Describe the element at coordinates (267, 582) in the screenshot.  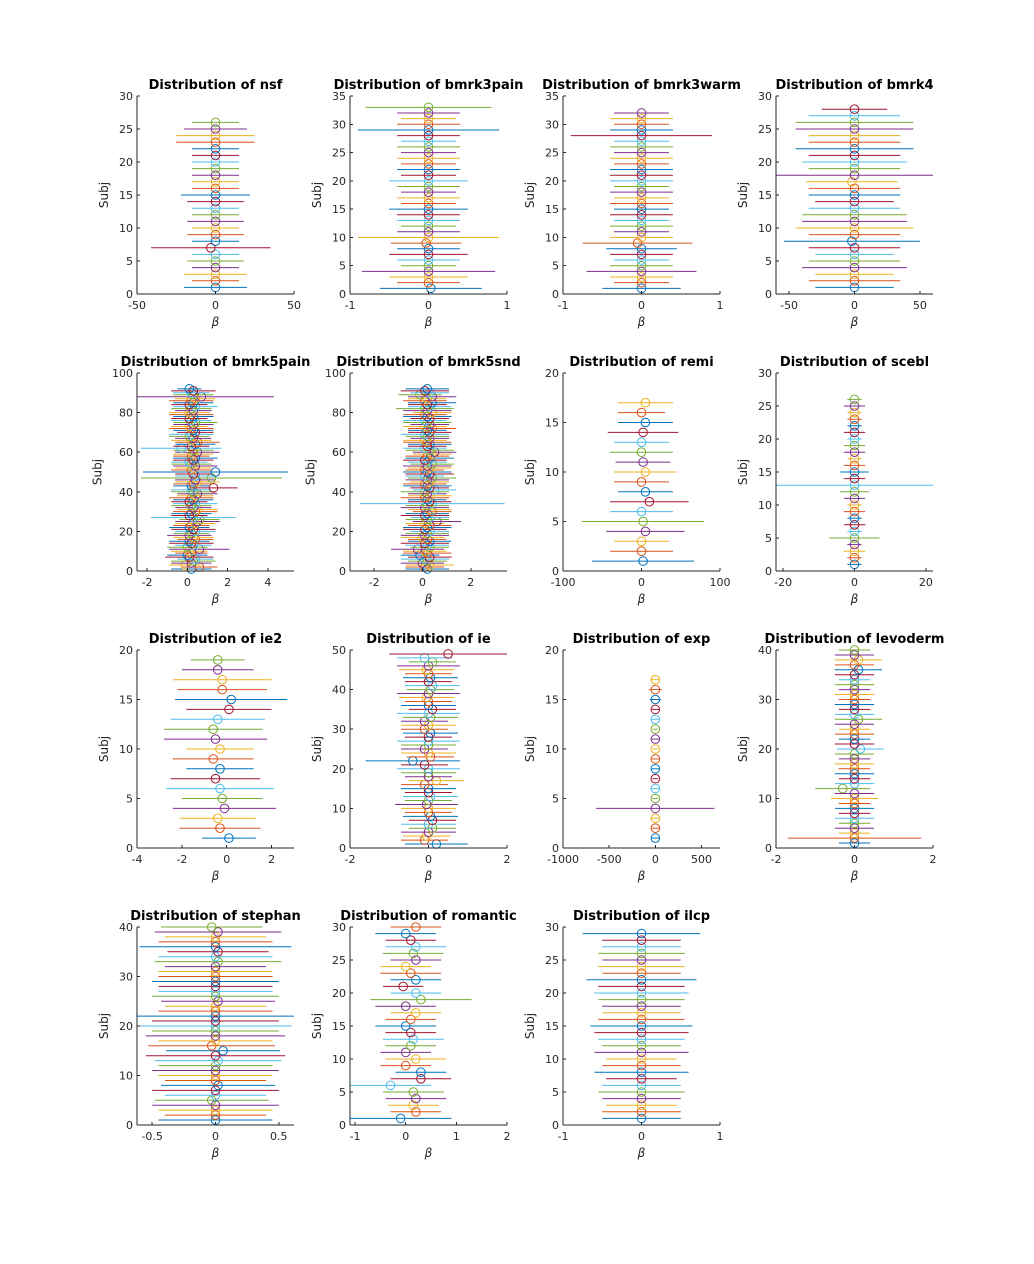
I see `x-tick-label: 4` at that location.